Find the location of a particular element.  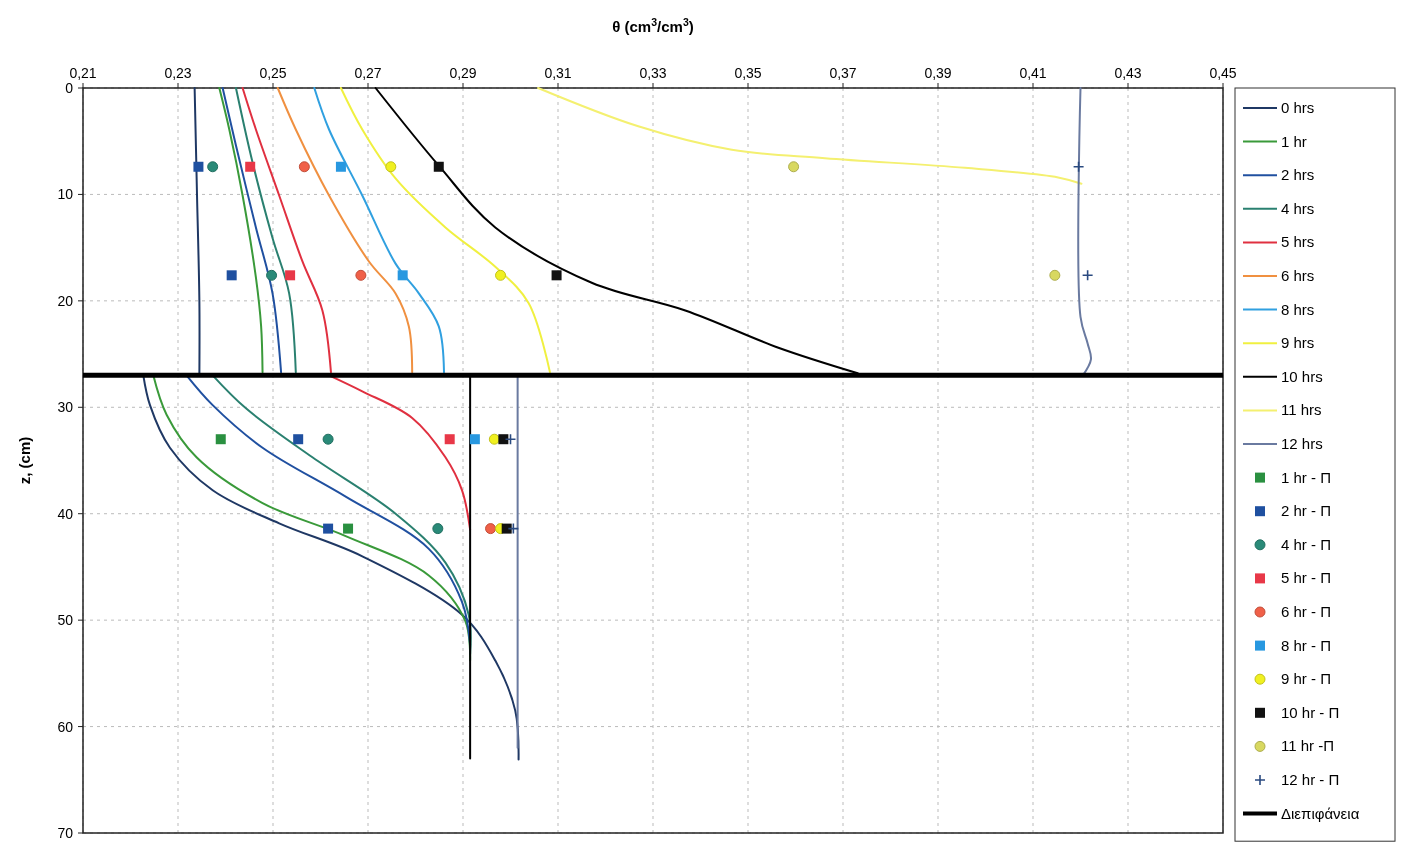

x-tick-label: 0,31 is located at coordinates (558, 73).